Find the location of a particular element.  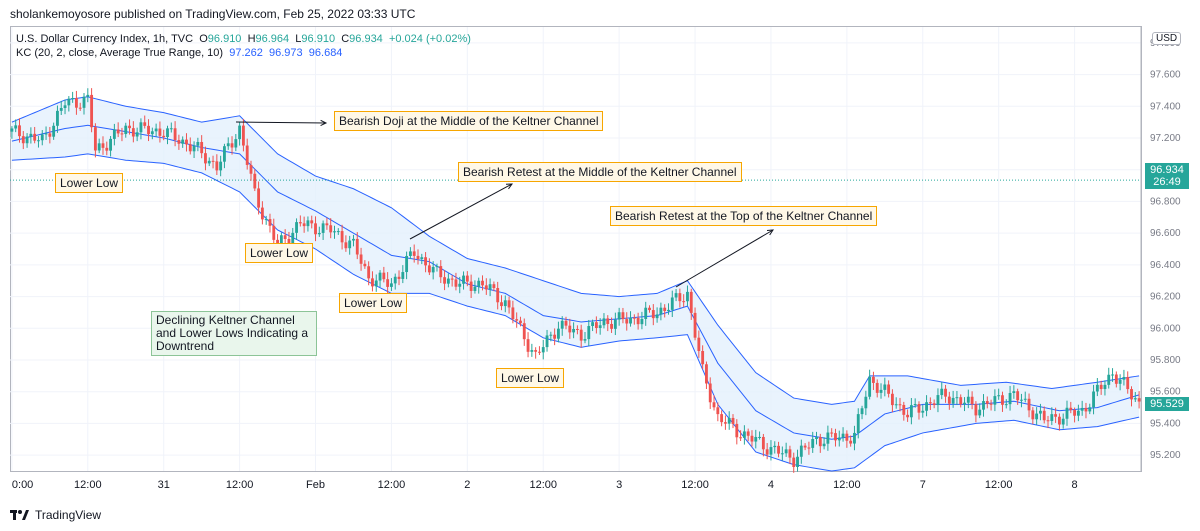

brand-name: TradingView is located at coordinates (68, 515).